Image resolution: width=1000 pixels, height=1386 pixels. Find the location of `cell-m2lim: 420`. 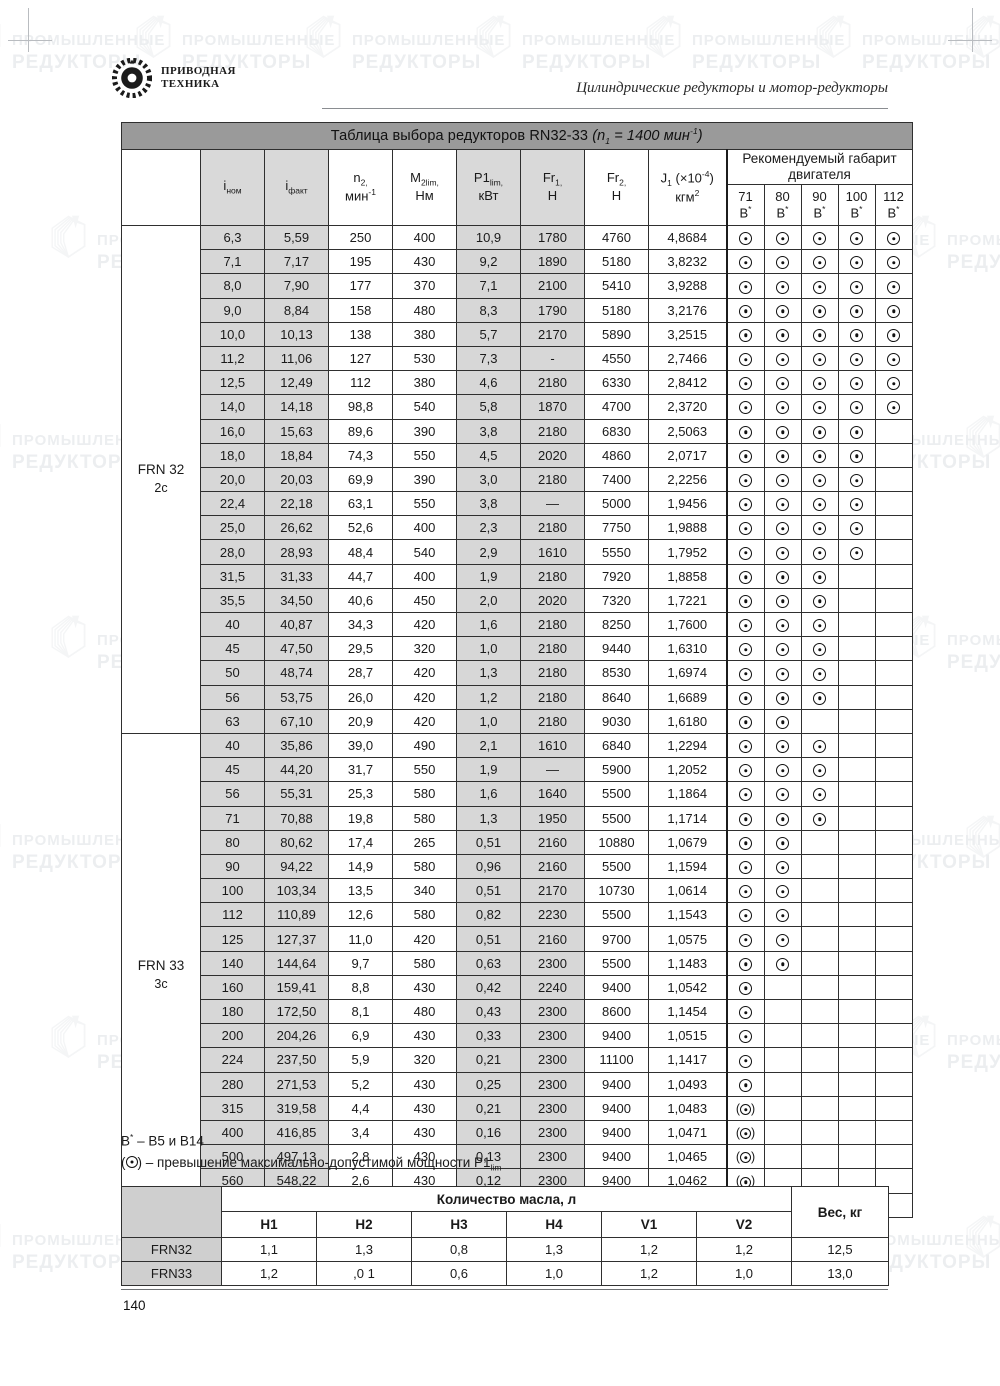

cell-m2lim: 420 is located at coordinates (424, 697).